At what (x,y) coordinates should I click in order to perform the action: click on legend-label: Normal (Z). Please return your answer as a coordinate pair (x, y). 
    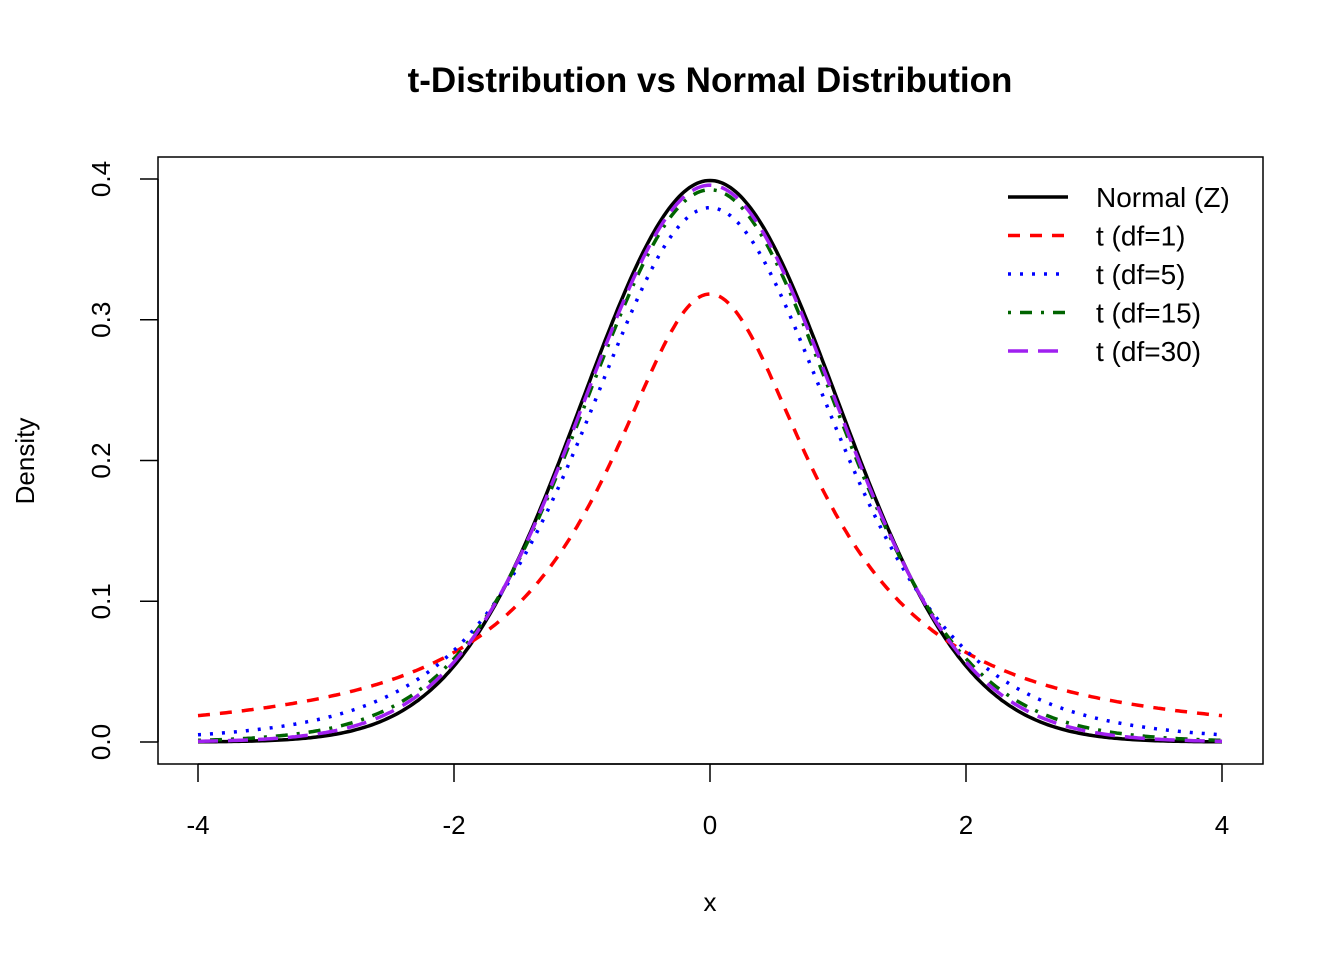
    Looking at the image, I should click on (1163, 197).